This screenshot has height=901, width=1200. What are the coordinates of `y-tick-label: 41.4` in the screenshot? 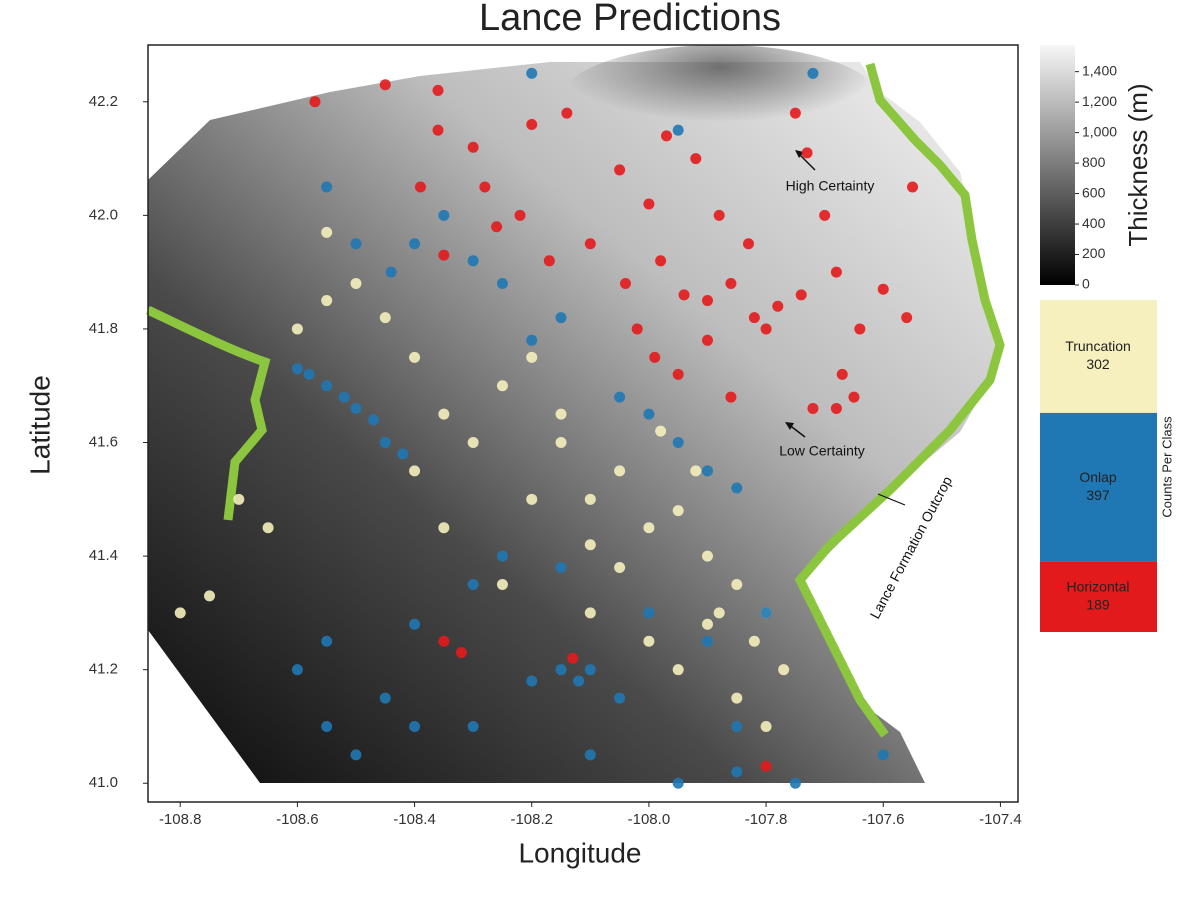 It's located at (103, 555).